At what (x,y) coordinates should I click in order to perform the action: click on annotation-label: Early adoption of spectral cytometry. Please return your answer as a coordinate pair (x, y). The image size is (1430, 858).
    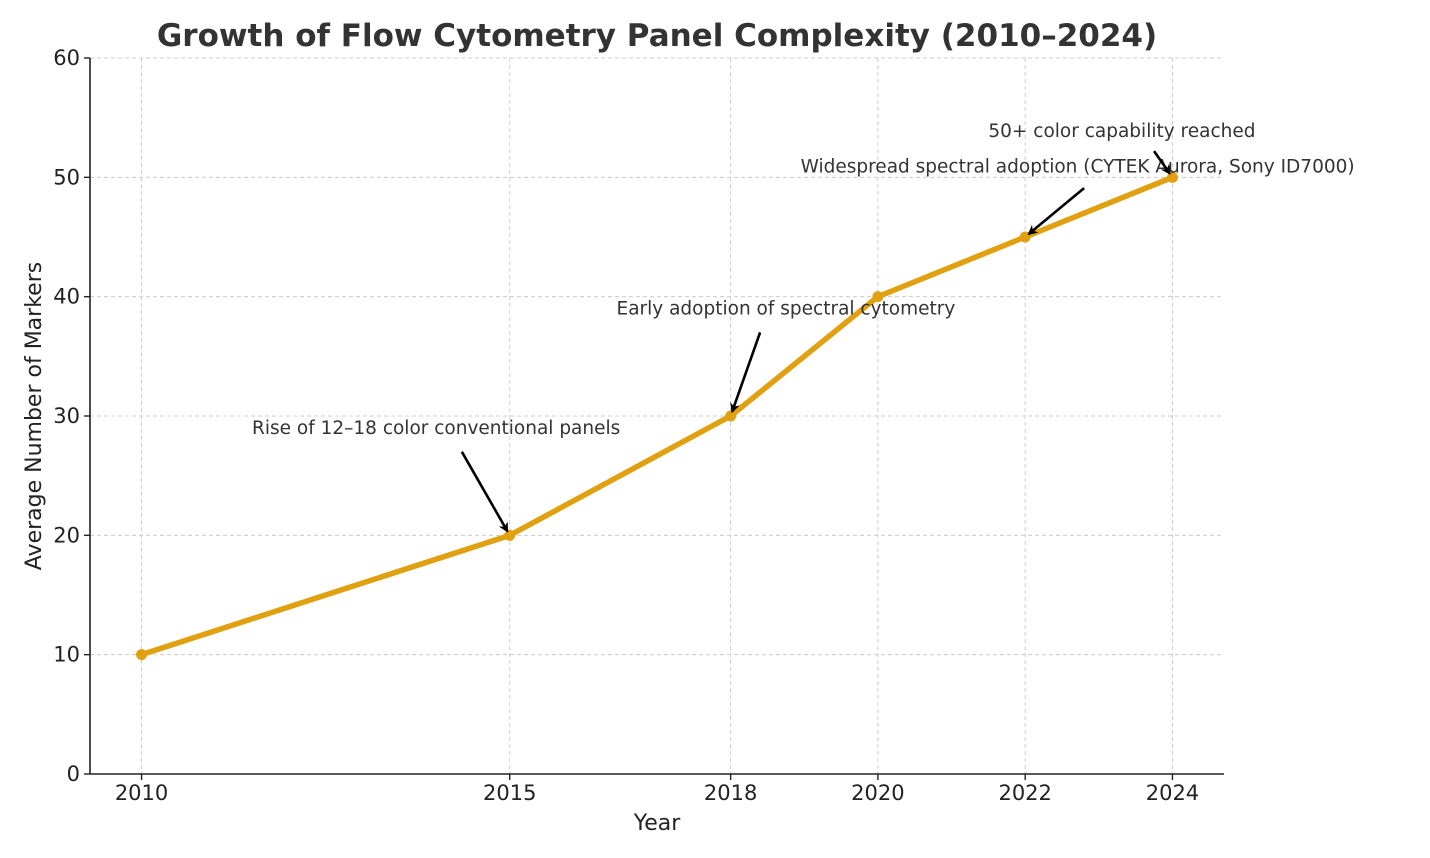
    Looking at the image, I should click on (786, 309).